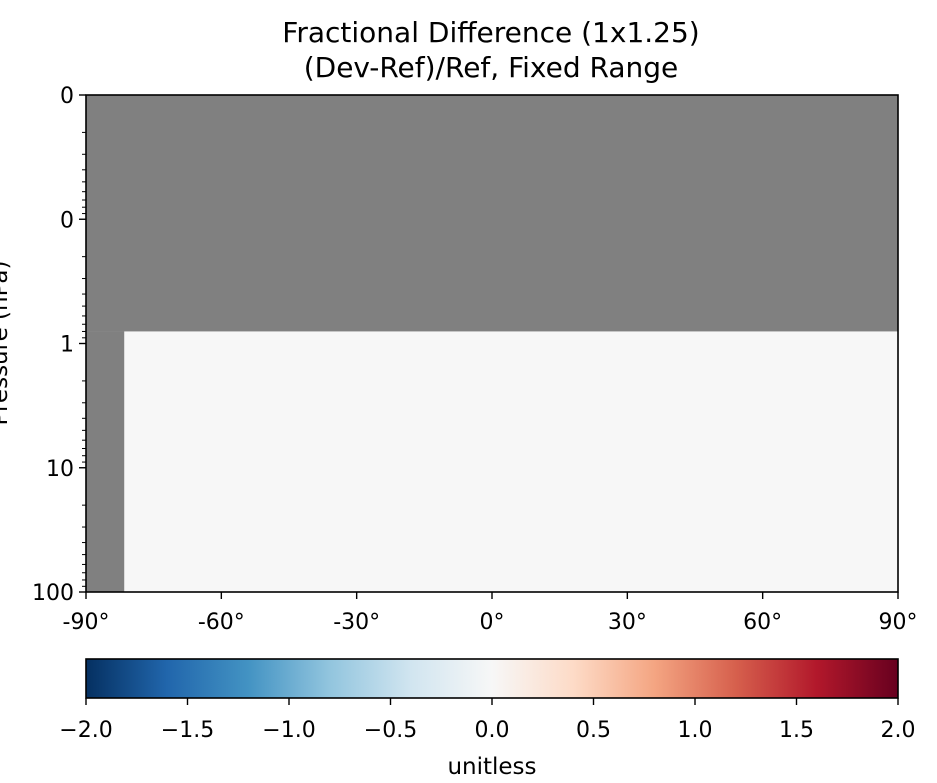 The height and width of the screenshot is (783, 937). Describe the element at coordinates (67, 345) in the screenshot. I see `y-tick-label: 1` at that location.